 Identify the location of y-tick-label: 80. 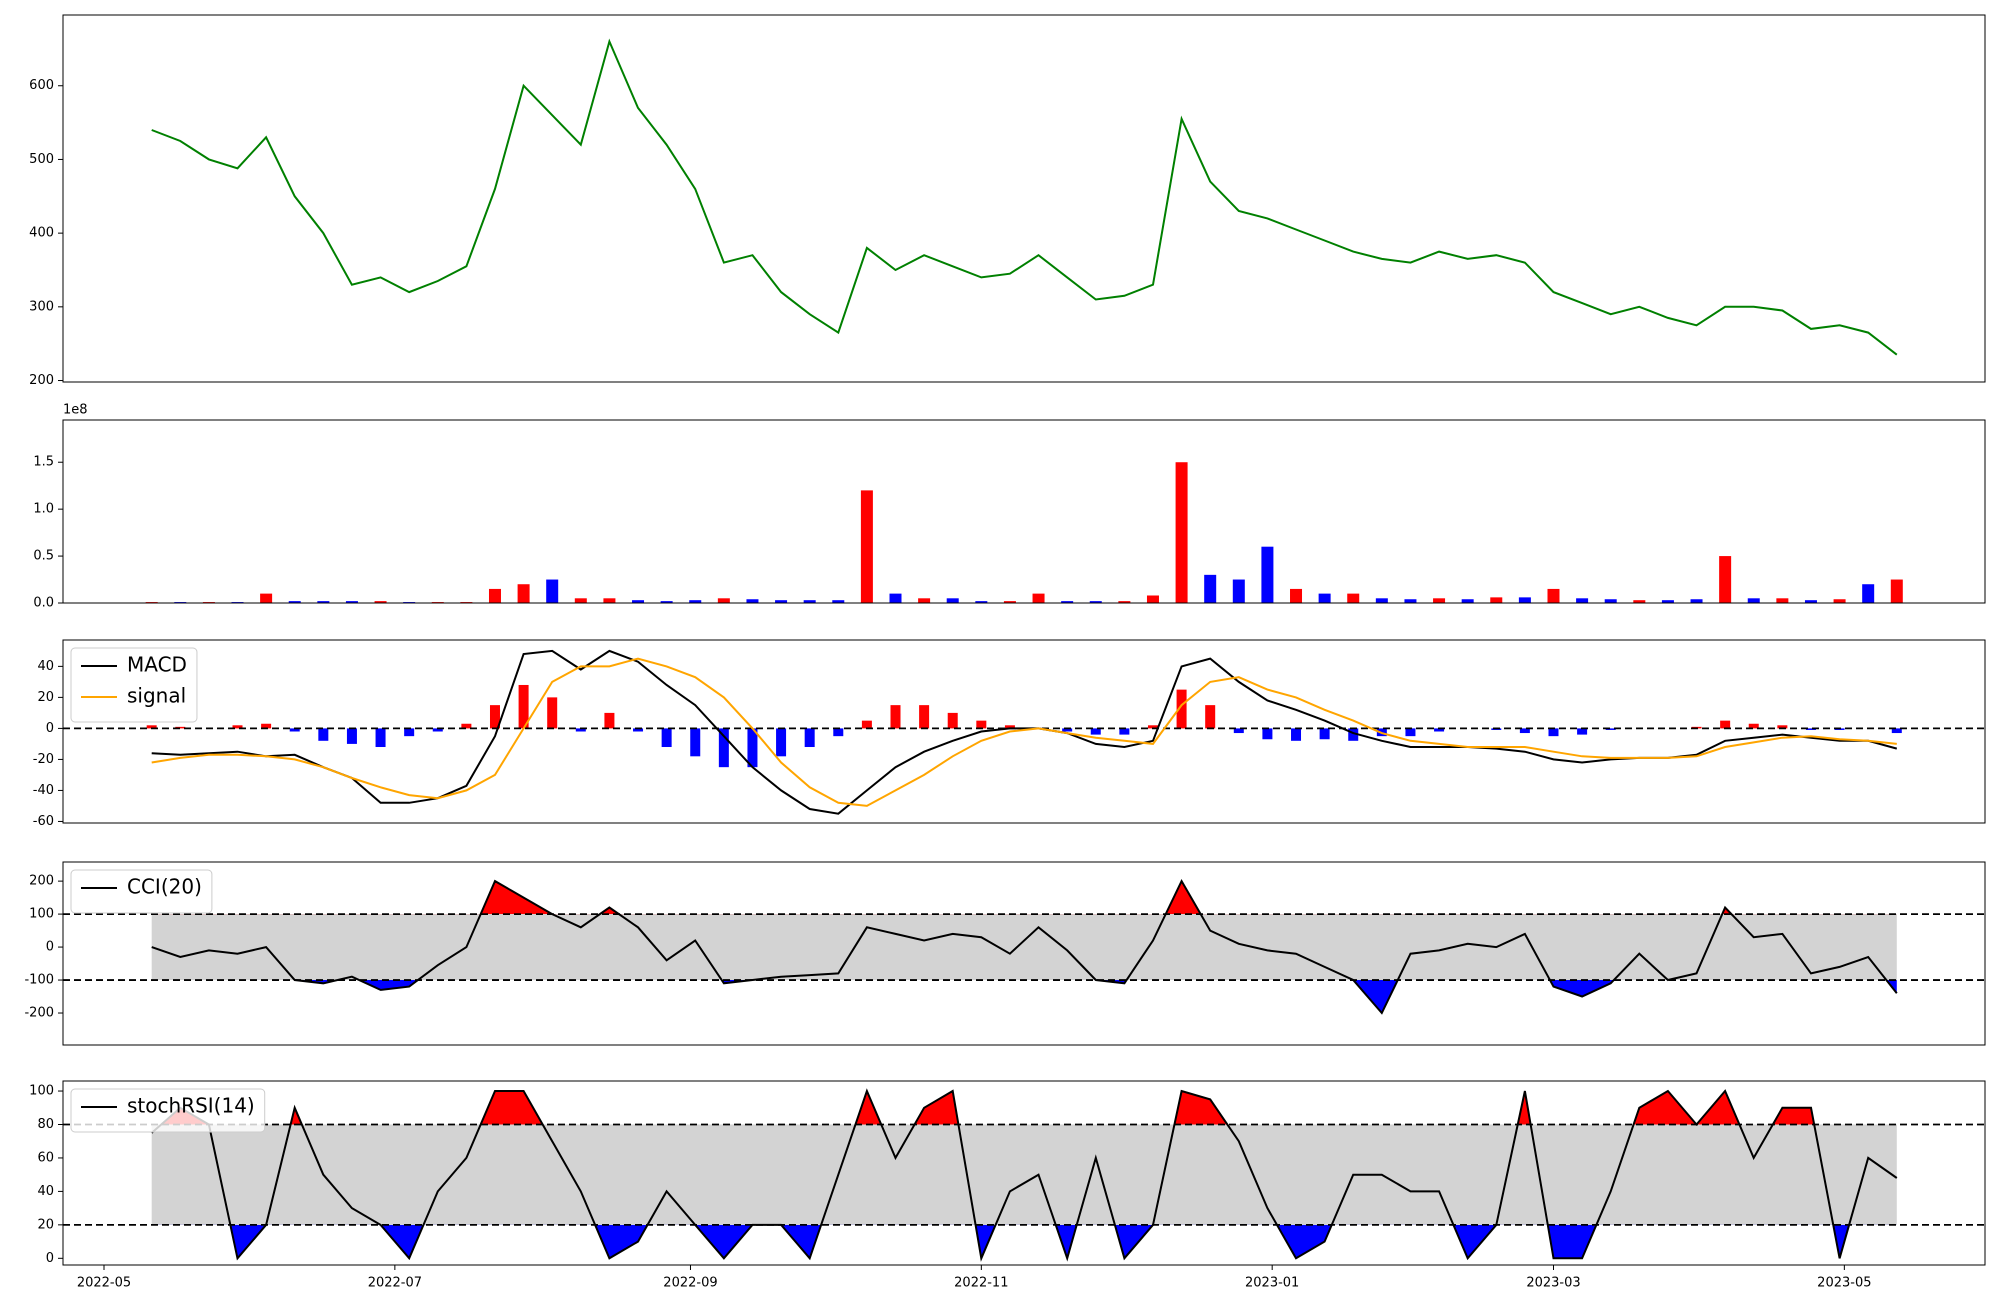
(45, 1124).